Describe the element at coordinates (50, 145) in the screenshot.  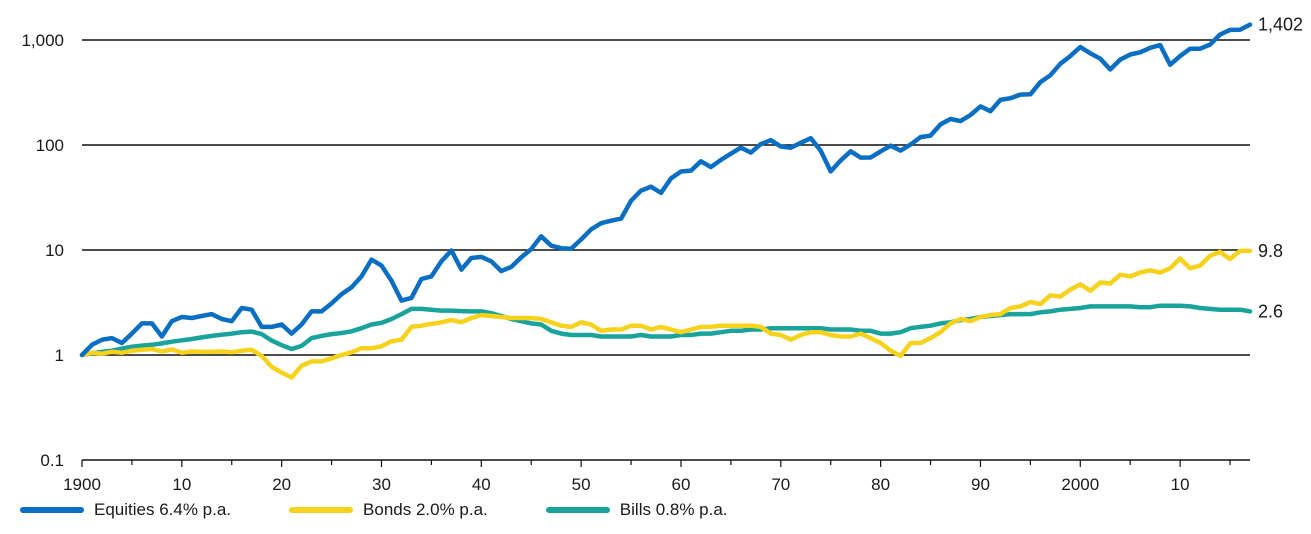
I see `y-tick-label: 100` at that location.